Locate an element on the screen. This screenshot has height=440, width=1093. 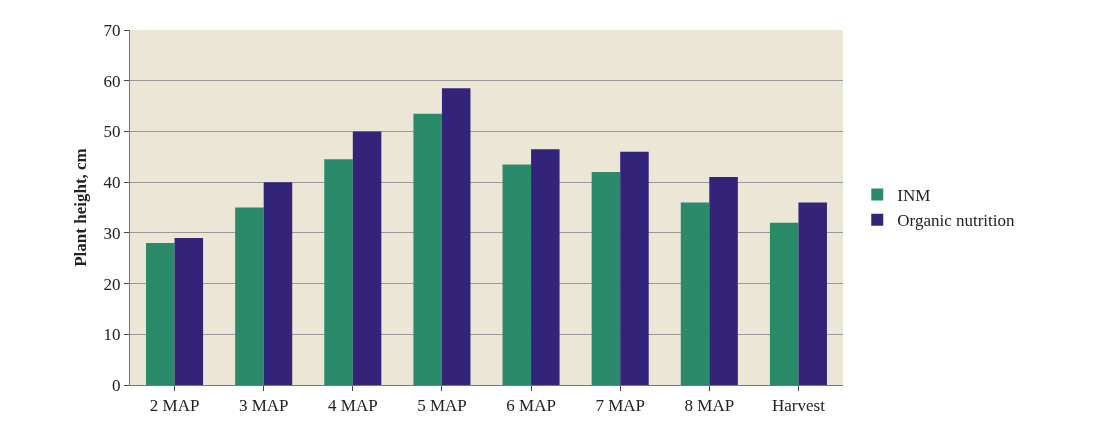
x-tick-label: 2 MAP is located at coordinates (174, 406).